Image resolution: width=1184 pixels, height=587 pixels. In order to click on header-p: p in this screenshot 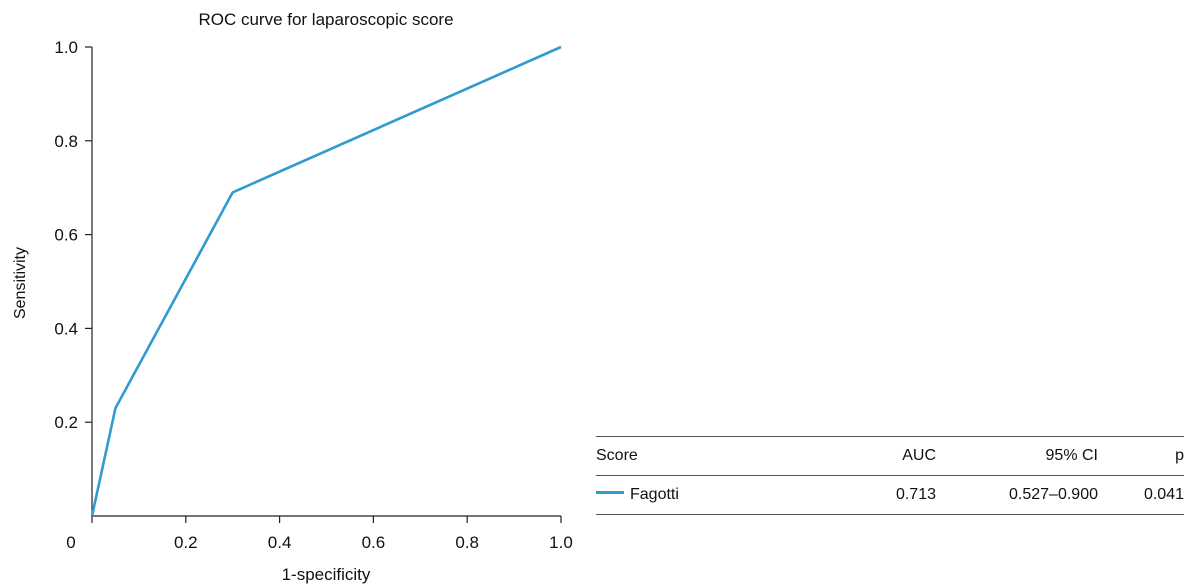, I will do `click(1179, 455)`.